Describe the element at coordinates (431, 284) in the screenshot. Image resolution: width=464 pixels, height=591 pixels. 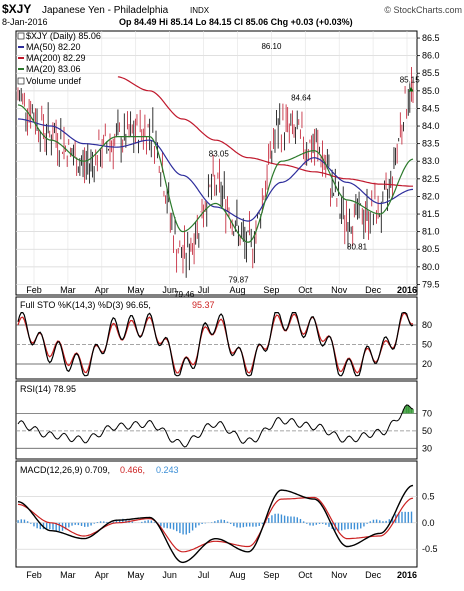
I see `price-y-tick-label: 79.5` at that location.